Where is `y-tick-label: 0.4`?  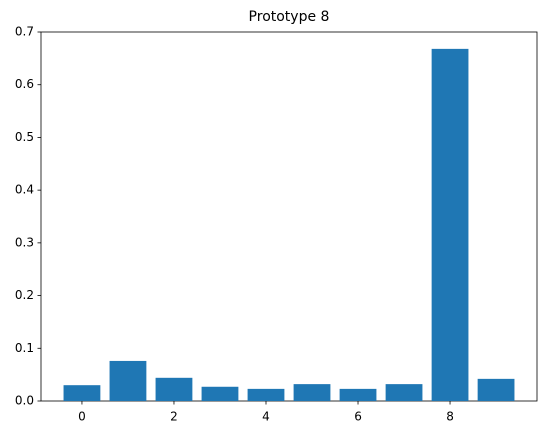
y-tick-label: 0.4 is located at coordinates (24, 190).